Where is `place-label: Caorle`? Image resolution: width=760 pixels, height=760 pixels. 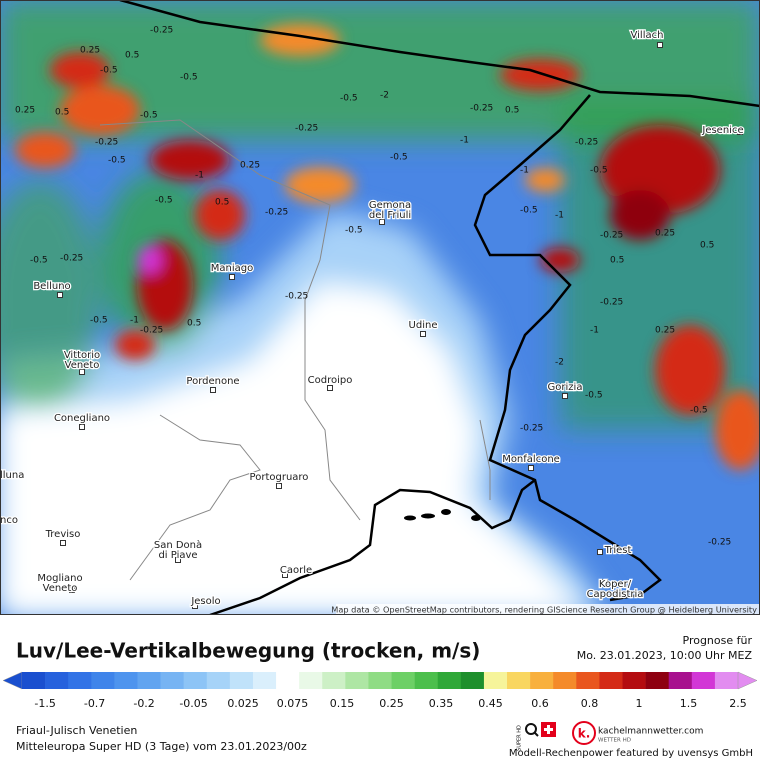
place-label: Caorle is located at coordinates (296, 570).